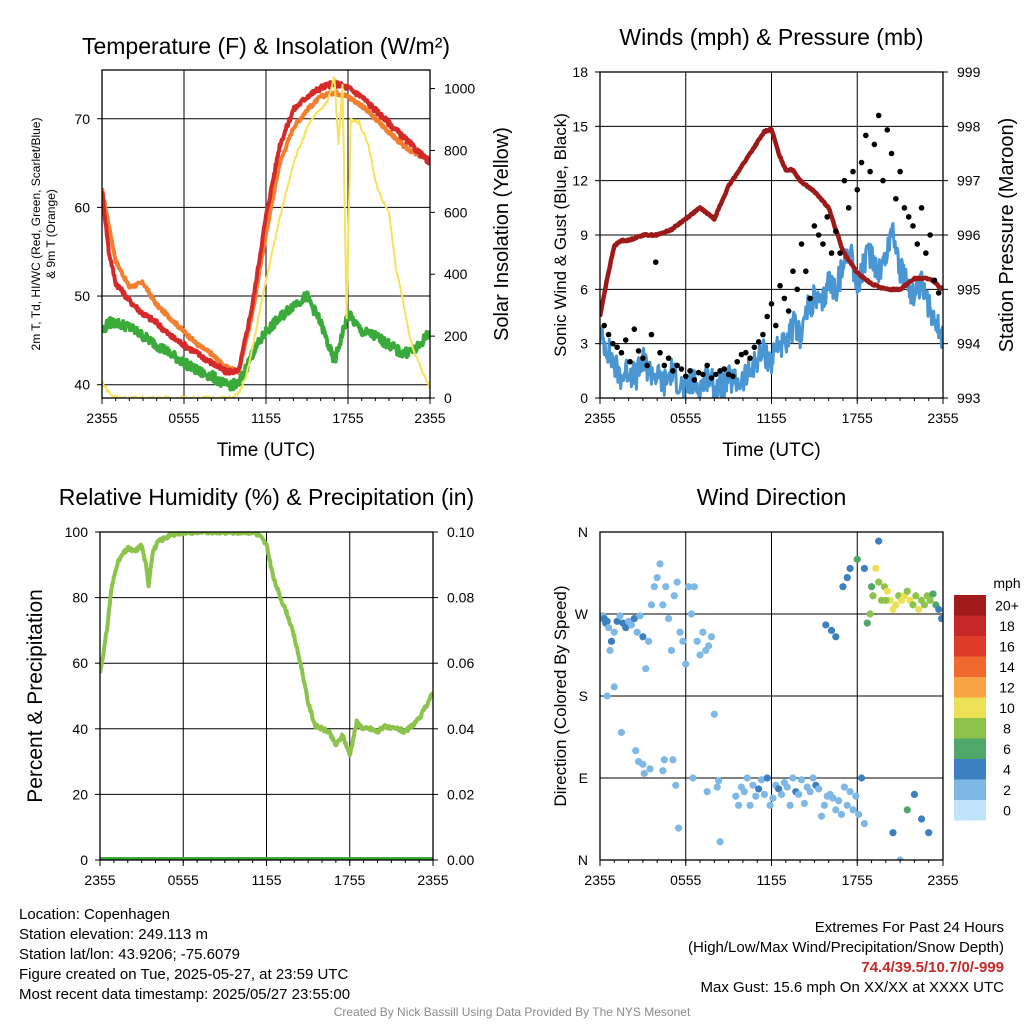 This screenshot has width=1024, height=1024. I want to click on x-tick-label: 0555, so click(685, 418).